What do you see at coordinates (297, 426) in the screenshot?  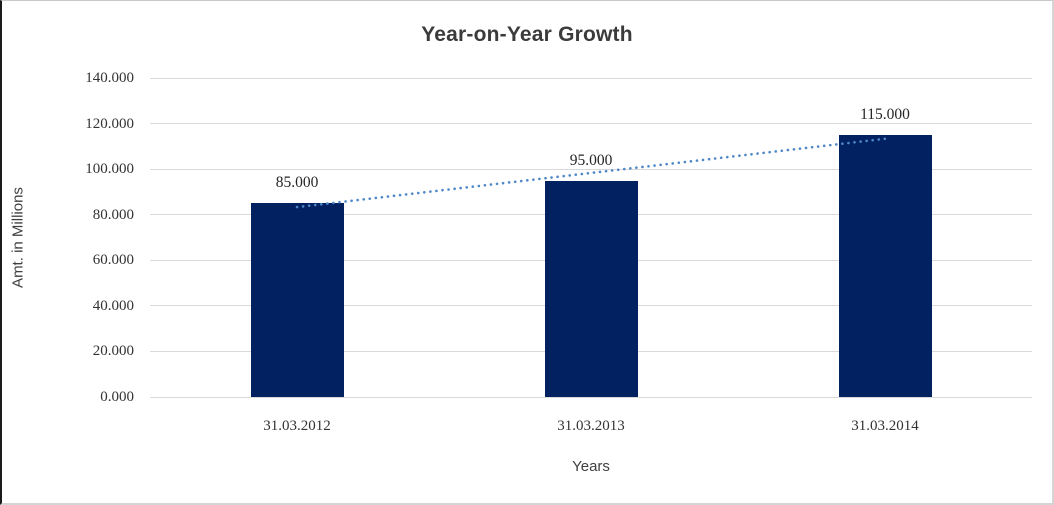 I see `x-tick-label: 31.03.2012` at bounding box center [297, 426].